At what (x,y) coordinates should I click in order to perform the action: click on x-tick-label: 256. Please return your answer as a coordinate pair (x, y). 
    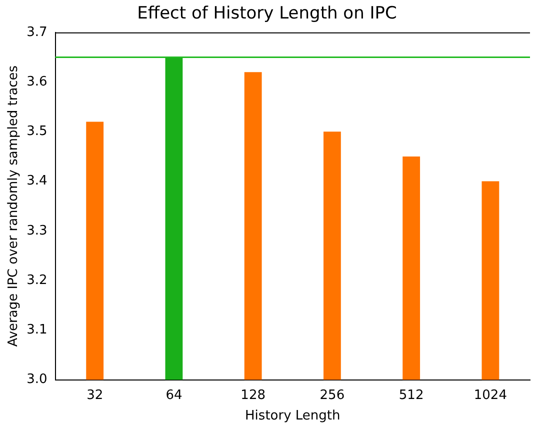
    Looking at the image, I should click on (332, 395).